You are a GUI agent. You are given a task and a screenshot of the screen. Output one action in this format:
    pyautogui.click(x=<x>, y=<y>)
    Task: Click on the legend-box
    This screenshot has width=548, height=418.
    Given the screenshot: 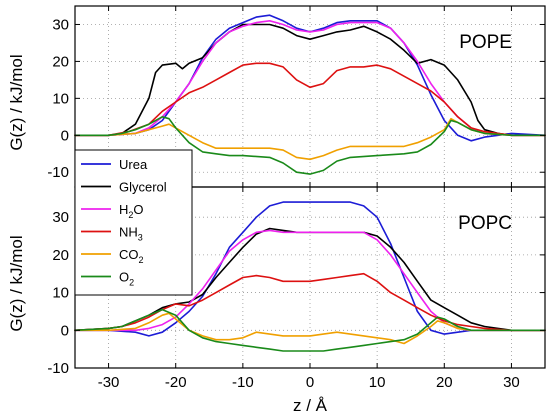 What is the action you would take?
    pyautogui.click(x=133, y=222)
    